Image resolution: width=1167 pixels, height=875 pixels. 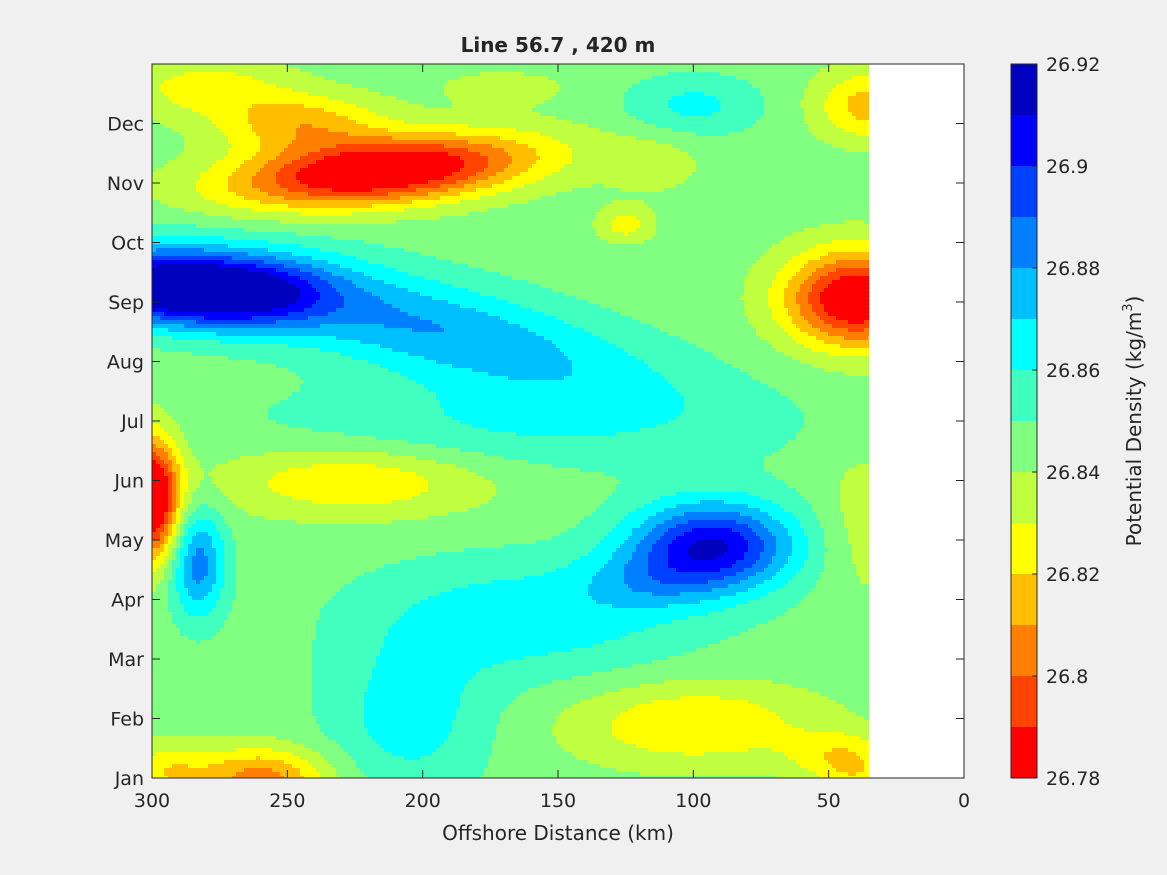 What do you see at coordinates (127, 244) in the screenshot?
I see `y-tick-label: Oct` at bounding box center [127, 244].